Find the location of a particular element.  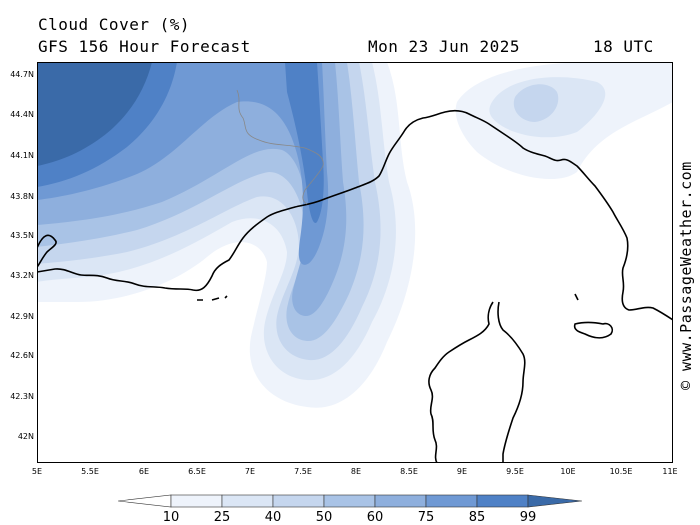

coastline-corsica is located at coordinates (477, 382).